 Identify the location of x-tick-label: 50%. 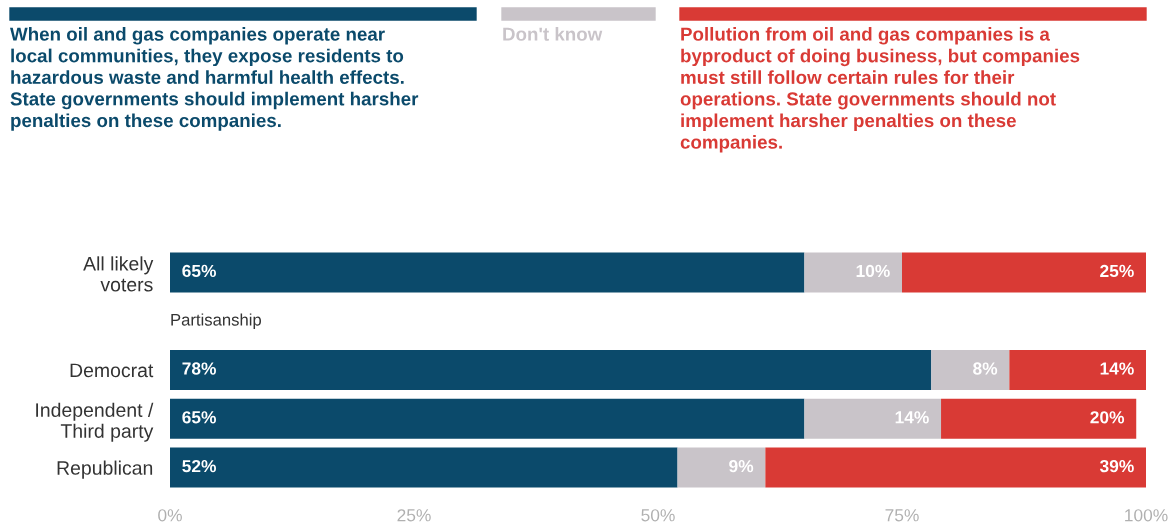
(658, 515).